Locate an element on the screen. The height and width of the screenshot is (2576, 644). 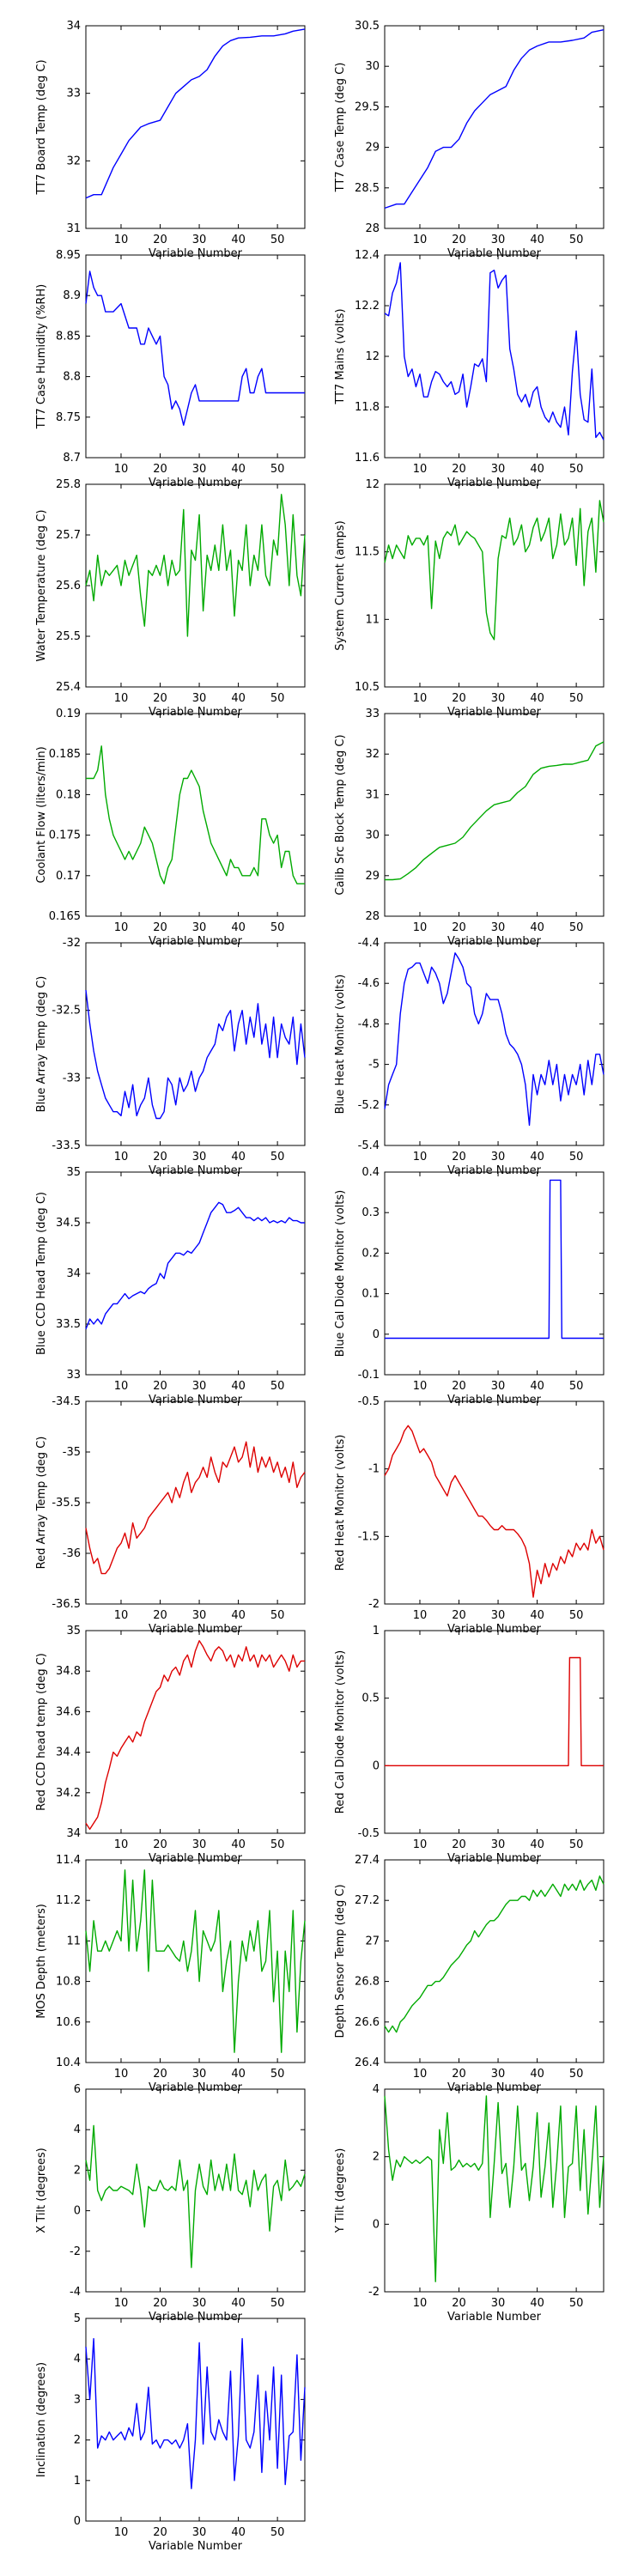
y-tick-label: 0.185 is located at coordinates (65, 755).